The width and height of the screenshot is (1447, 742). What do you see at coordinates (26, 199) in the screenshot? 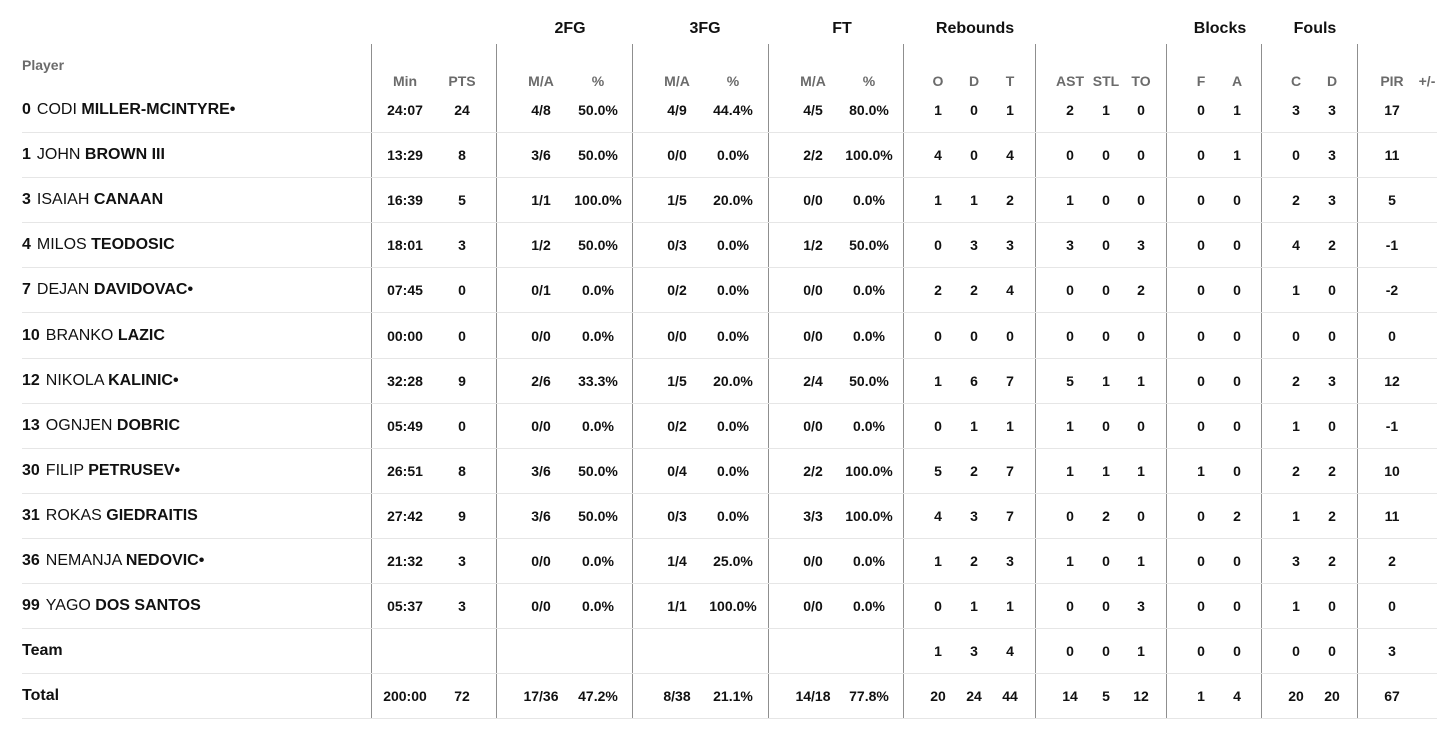
I see `player-number: 3` at bounding box center [26, 199].